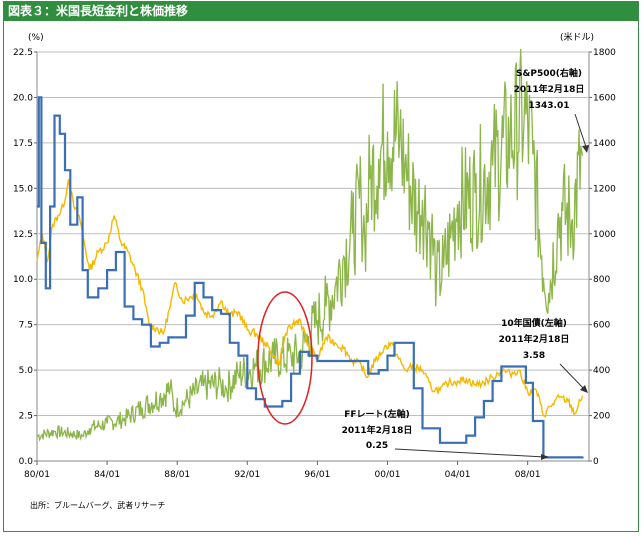 The image size is (644, 537). I want to click on sp500-annotation-date: 2011年2月18日, so click(549, 89).